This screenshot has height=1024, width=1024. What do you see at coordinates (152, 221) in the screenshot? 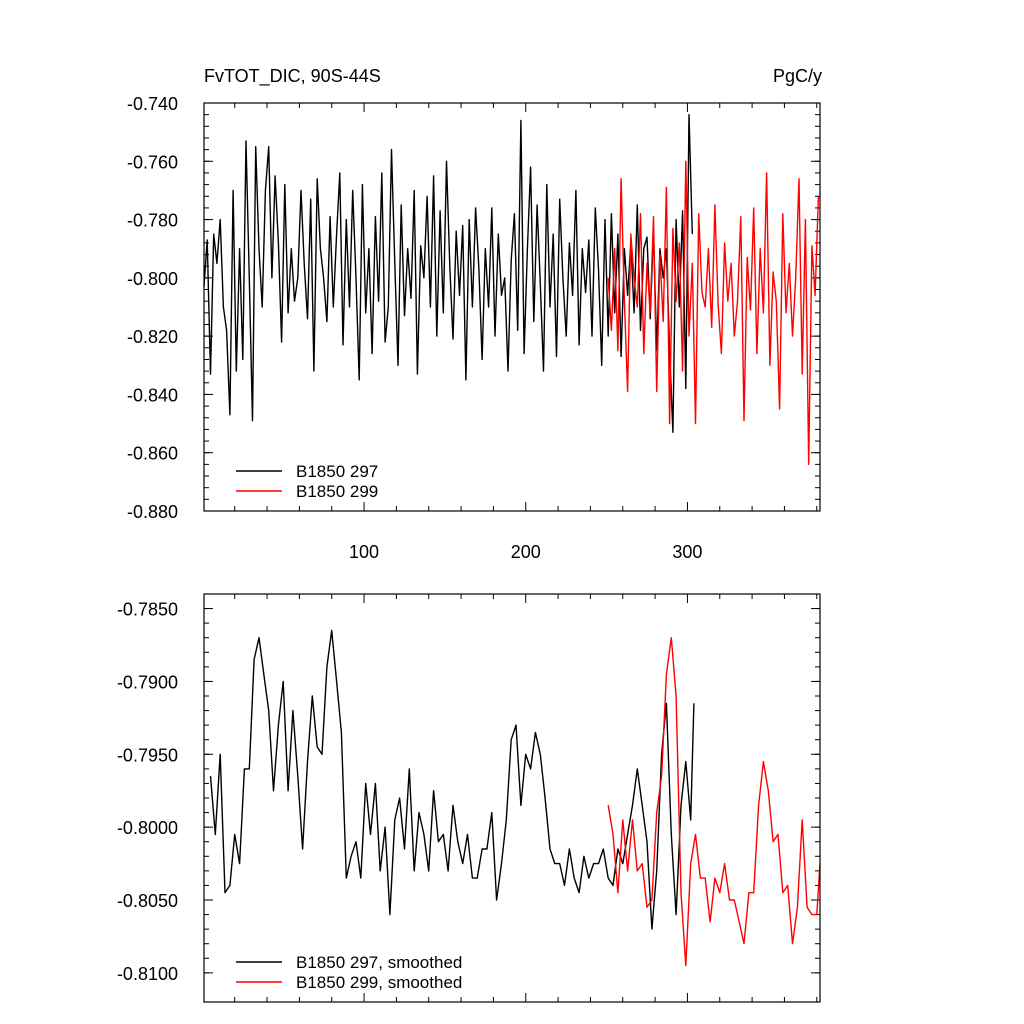
I see `y-tick-label: -0.780` at bounding box center [152, 221].